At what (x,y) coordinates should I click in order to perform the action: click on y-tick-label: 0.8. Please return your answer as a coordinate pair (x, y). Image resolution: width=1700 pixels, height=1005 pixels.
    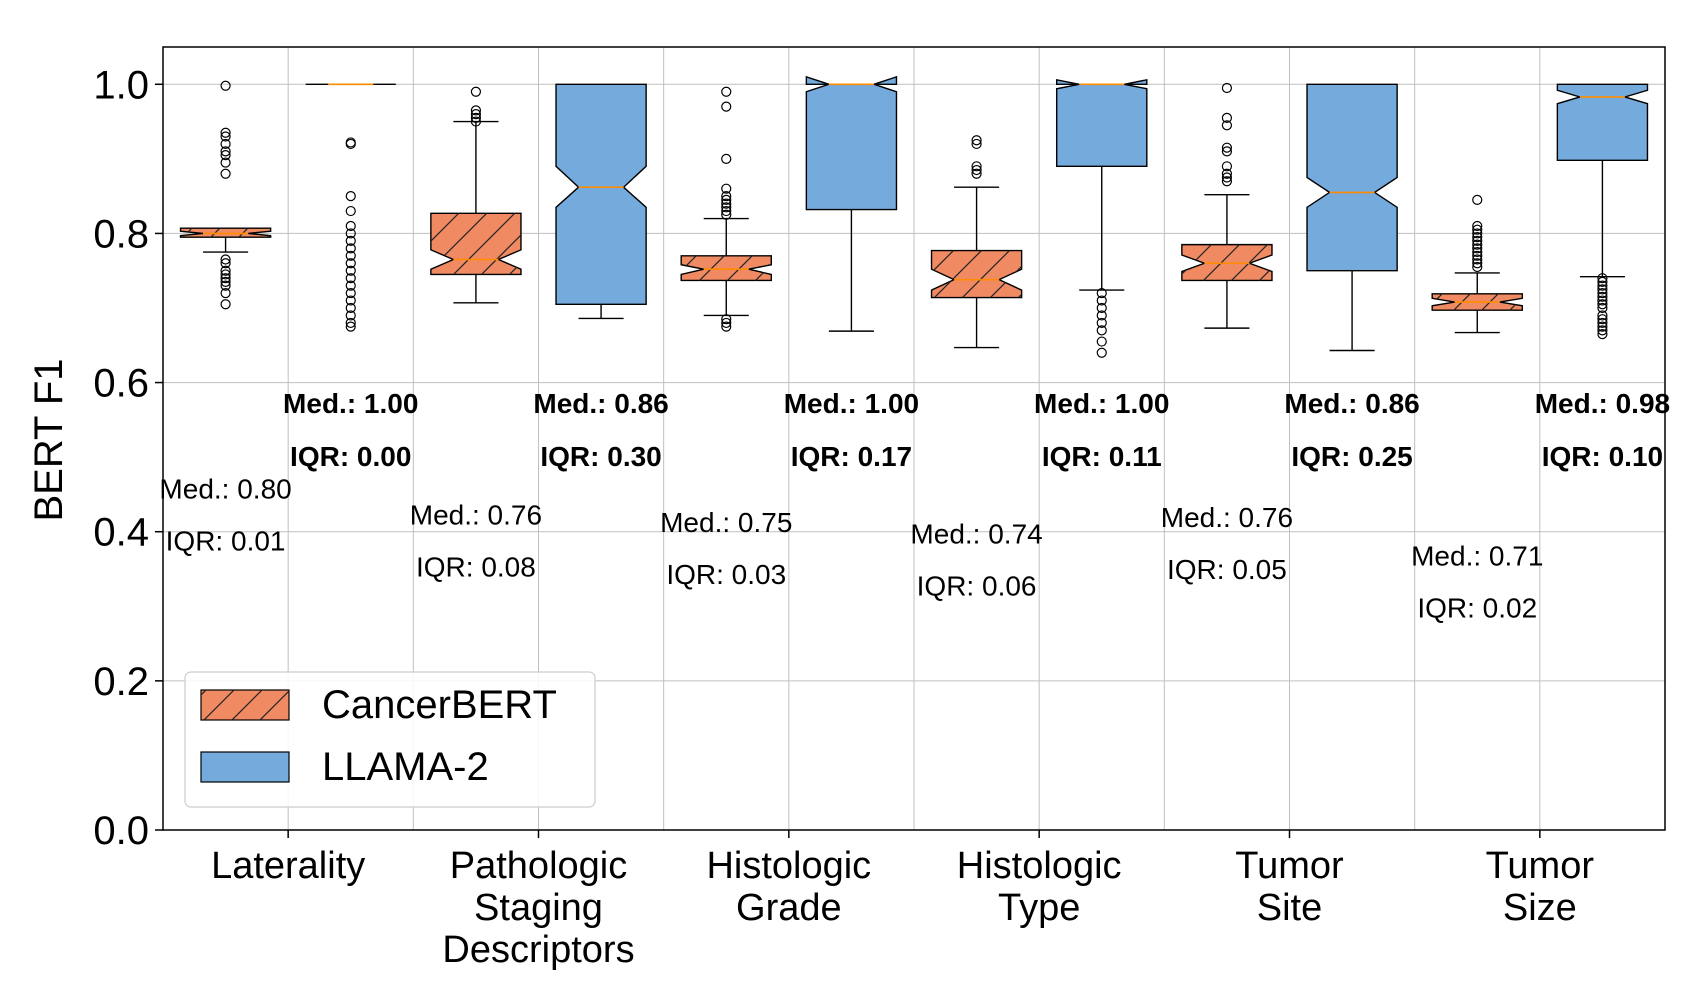
    Looking at the image, I should click on (121, 234).